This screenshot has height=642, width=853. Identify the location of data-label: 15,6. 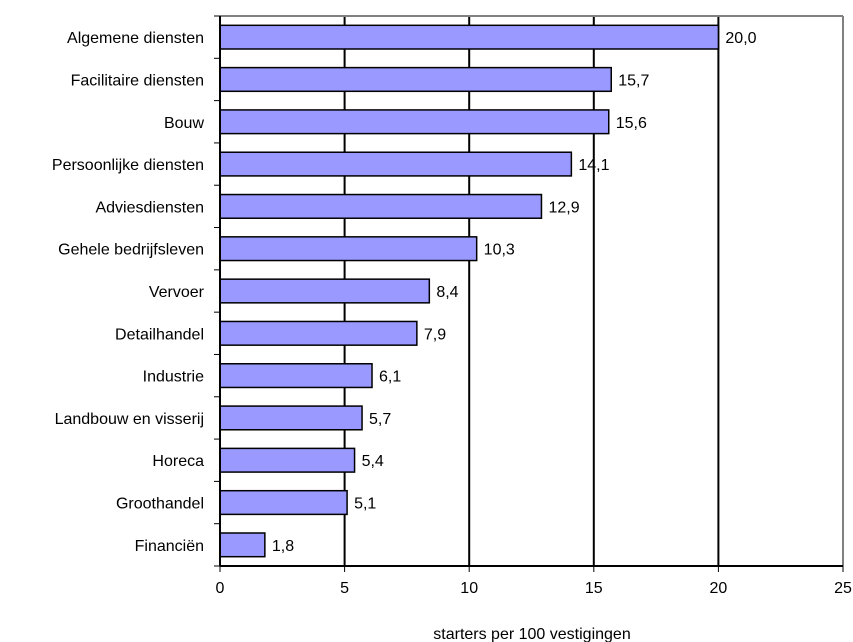
(631, 123).